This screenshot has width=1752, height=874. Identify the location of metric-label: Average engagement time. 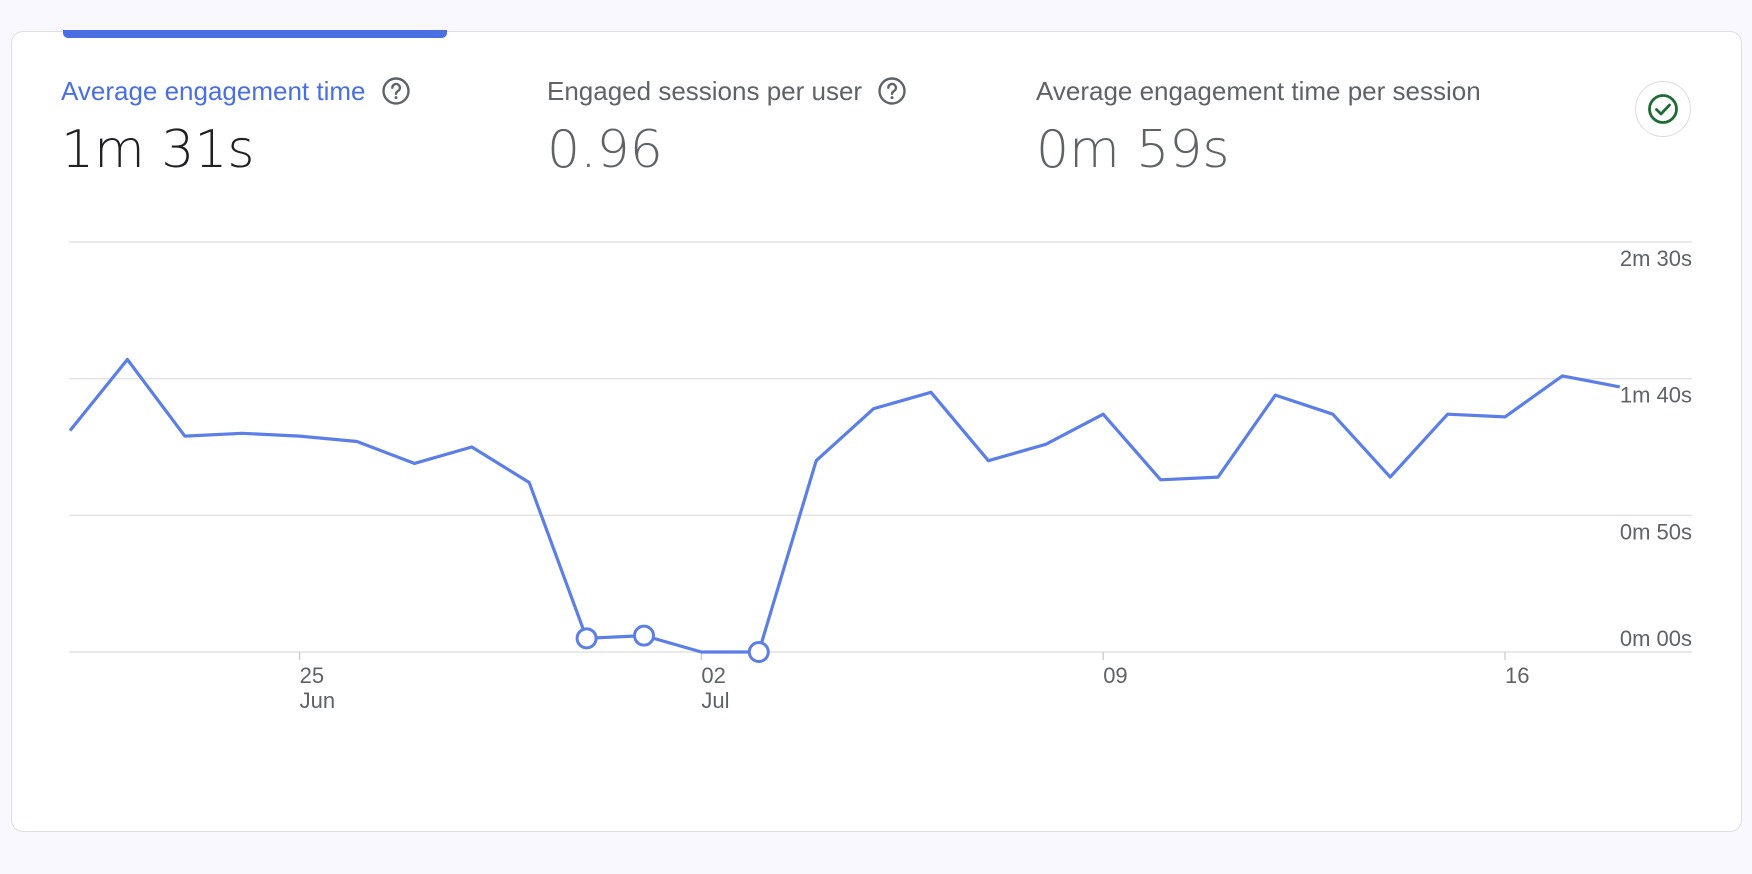
(236, 91).